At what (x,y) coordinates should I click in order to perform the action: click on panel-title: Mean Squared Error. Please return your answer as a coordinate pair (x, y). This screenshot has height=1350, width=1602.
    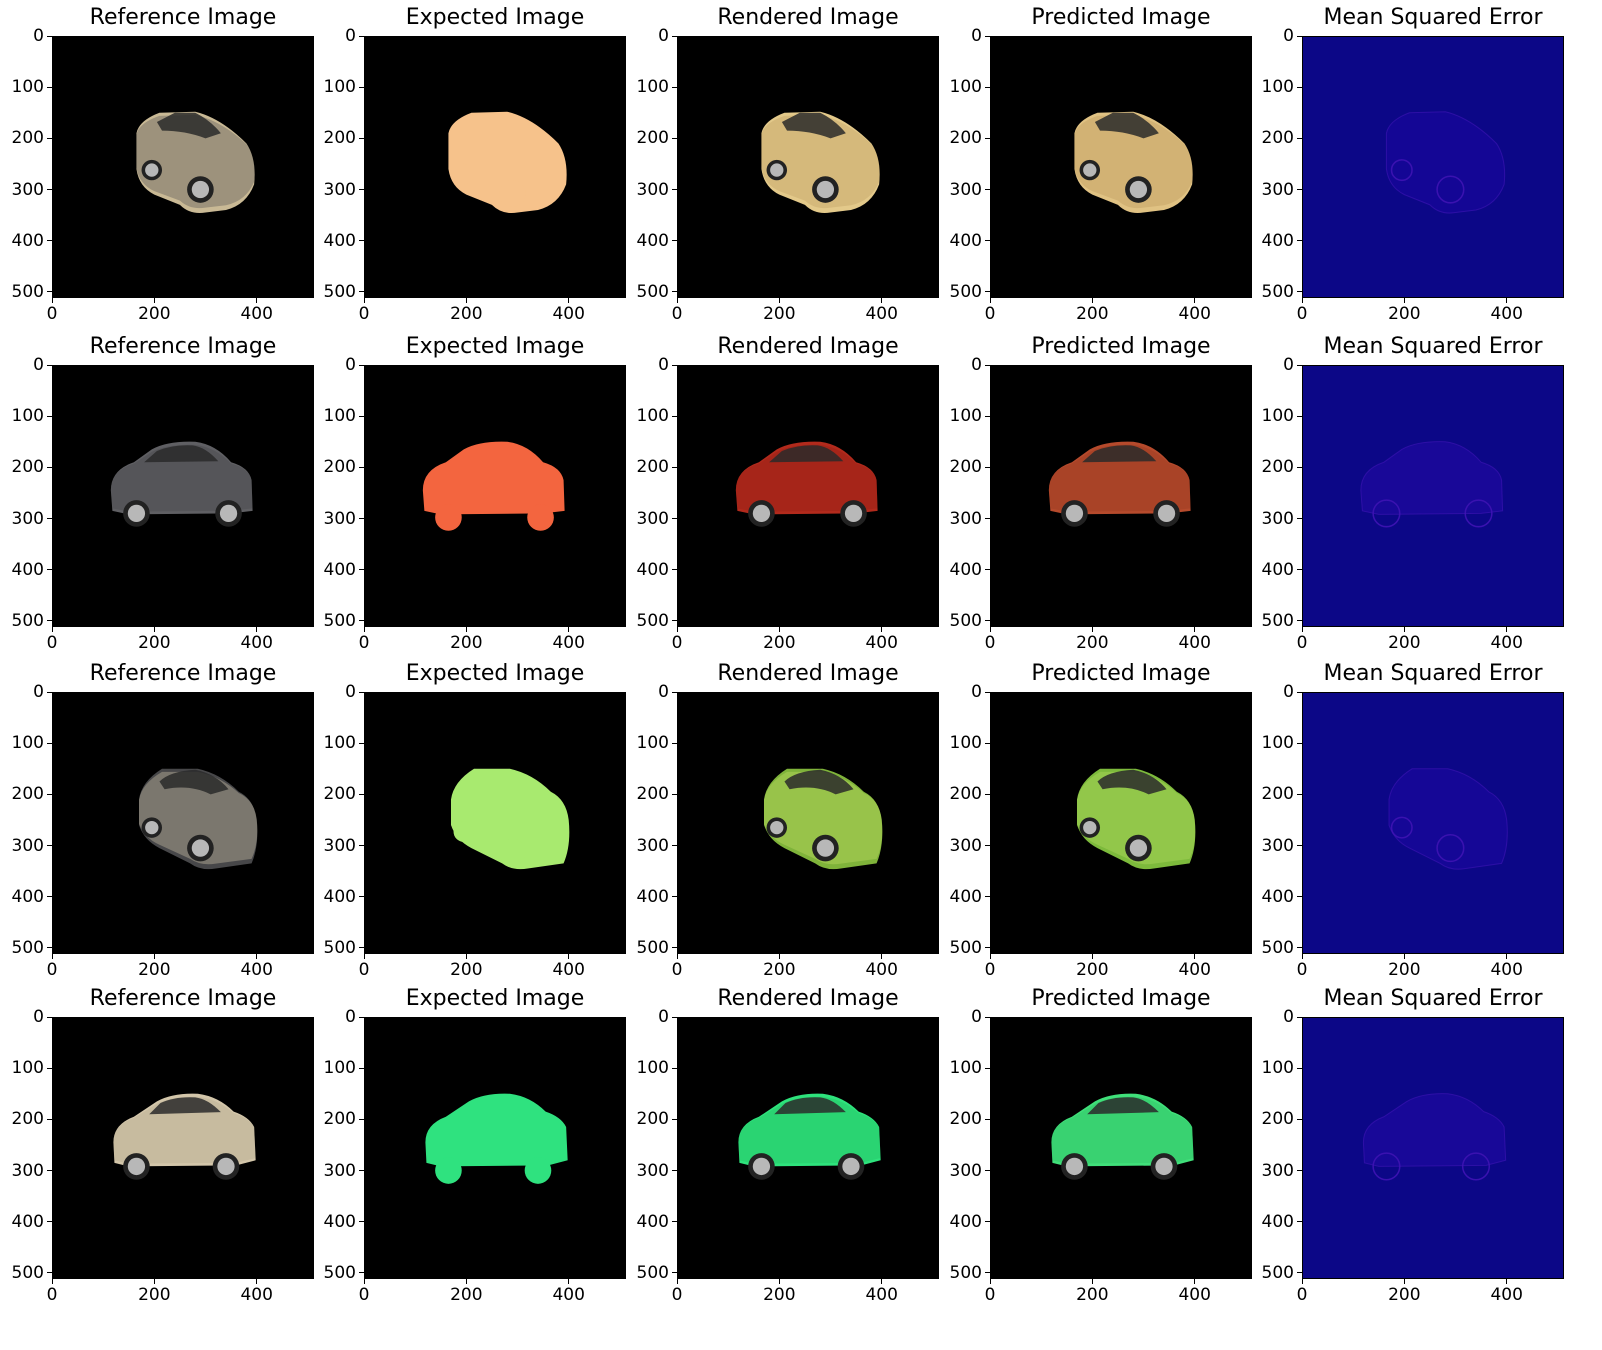
    Looking at the image, I should click on (1433, 673).